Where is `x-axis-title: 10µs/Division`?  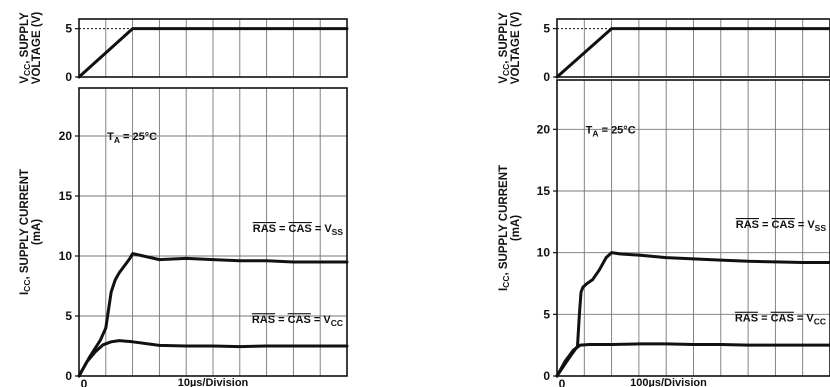
x-axis-title: 10µs/Division is located at coordinates (213, 382).